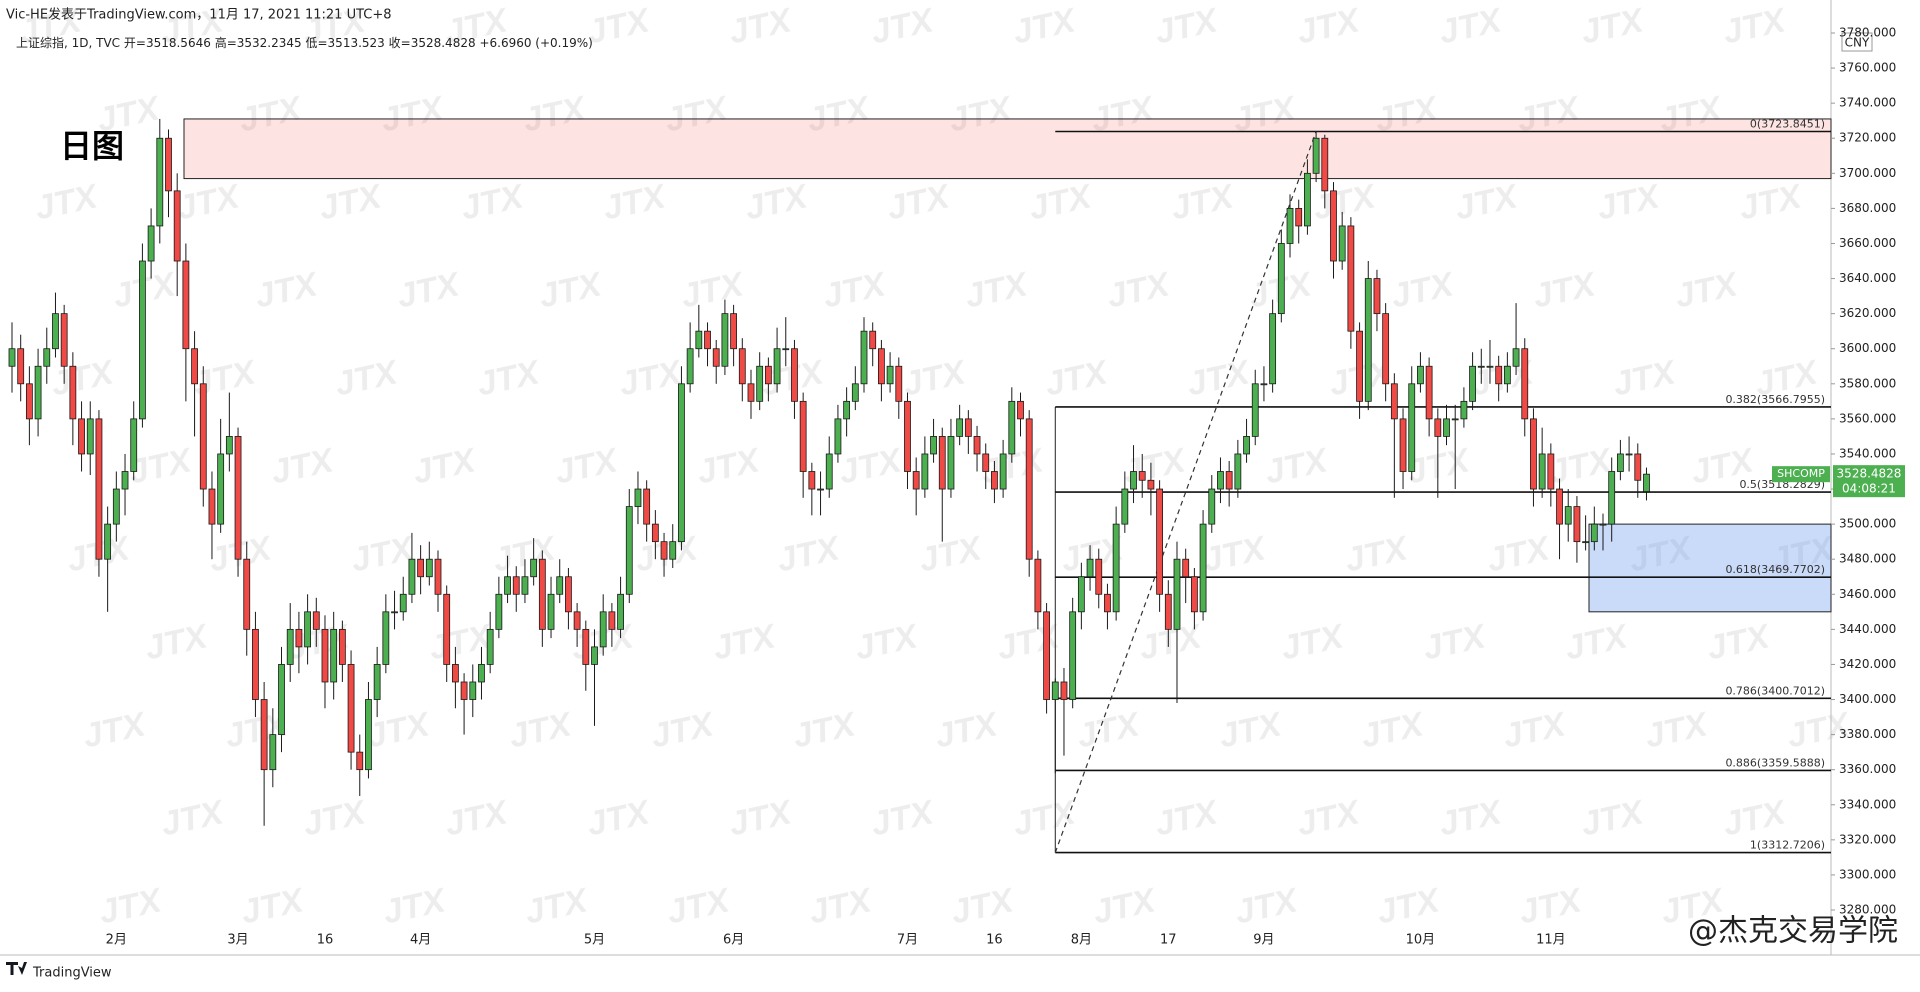 This screenshot has width=1920, height=992. Describe the element at coordinates (1867, 313) in the screenshot. I see `y-tick-label: 3620.000` at that location.